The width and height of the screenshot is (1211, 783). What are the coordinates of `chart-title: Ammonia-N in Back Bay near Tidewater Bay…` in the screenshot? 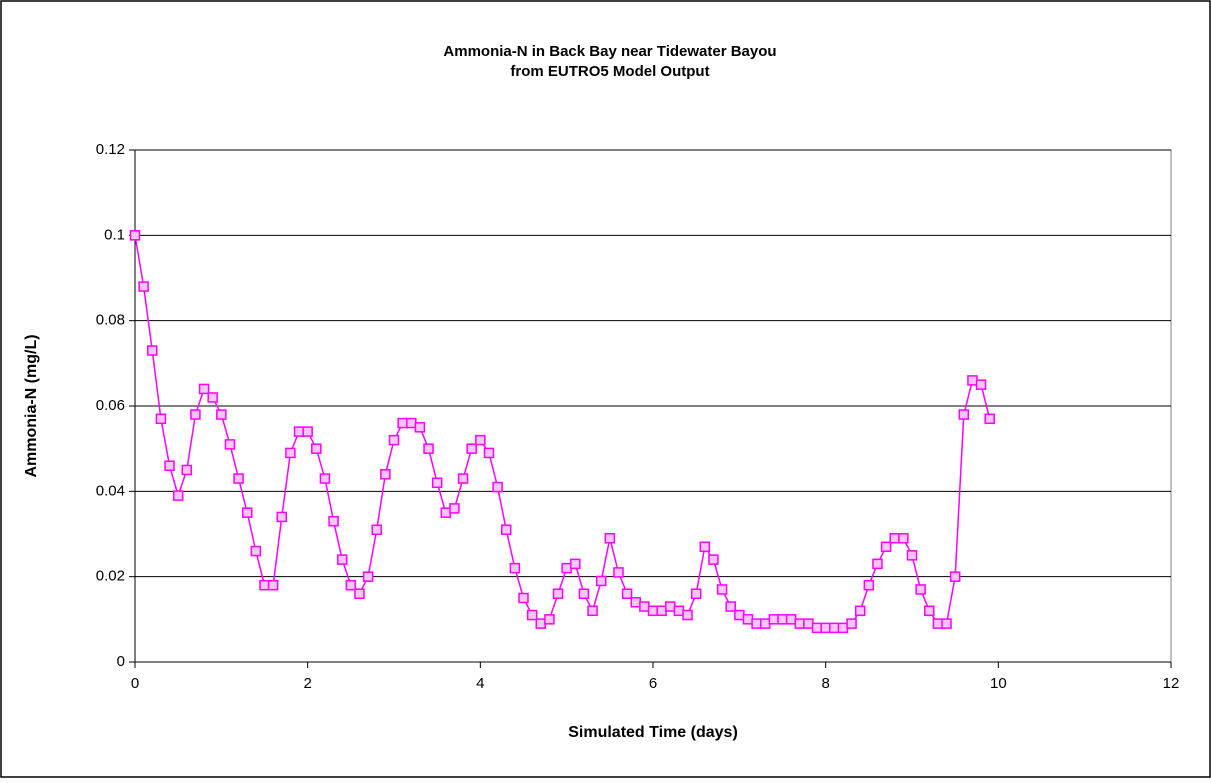 It's located at (609, 51).